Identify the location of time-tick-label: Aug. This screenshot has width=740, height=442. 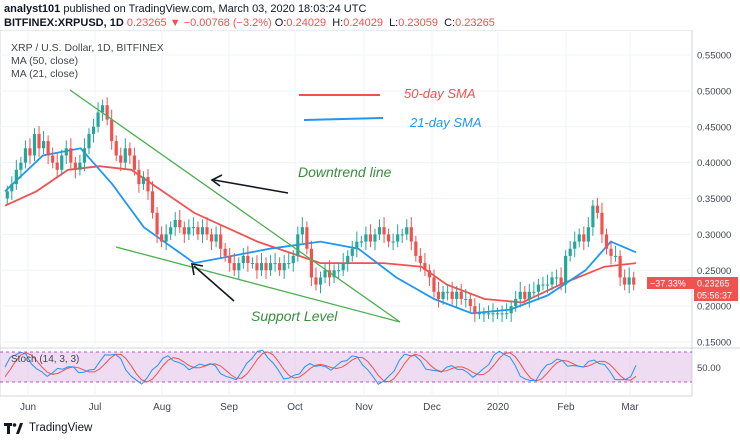
(162, 407).